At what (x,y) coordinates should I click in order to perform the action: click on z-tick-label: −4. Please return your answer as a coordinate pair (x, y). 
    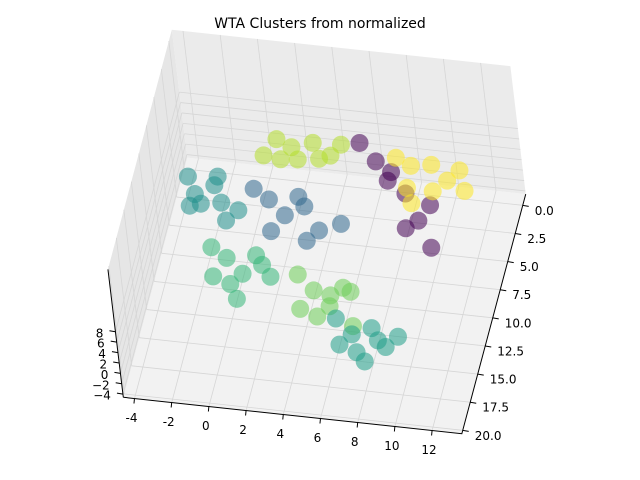
    Looking at the image, I should click on (102, 396).